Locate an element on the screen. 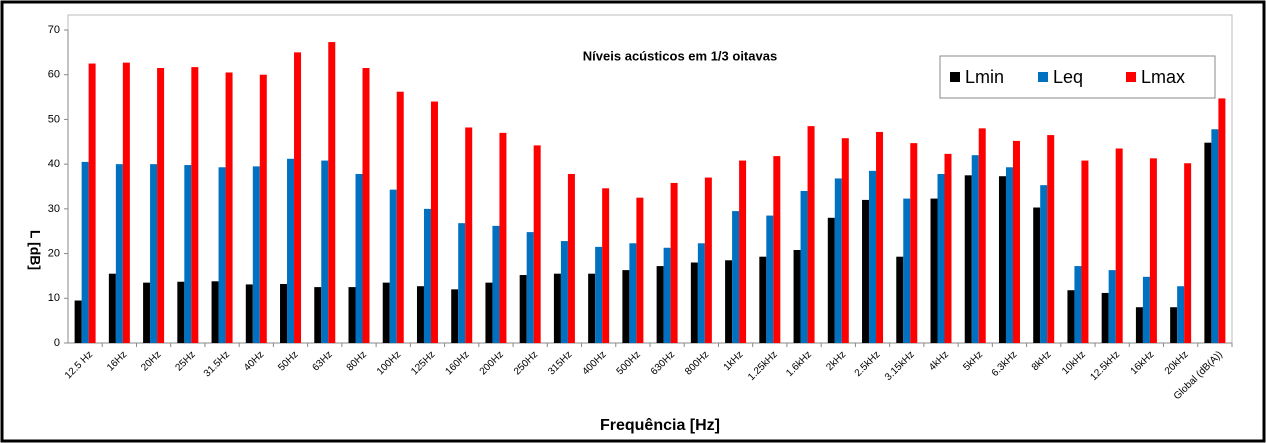 This screenshot has width=1266, height=443. y-tick-label: 40 is located at coordinates (54, 164).